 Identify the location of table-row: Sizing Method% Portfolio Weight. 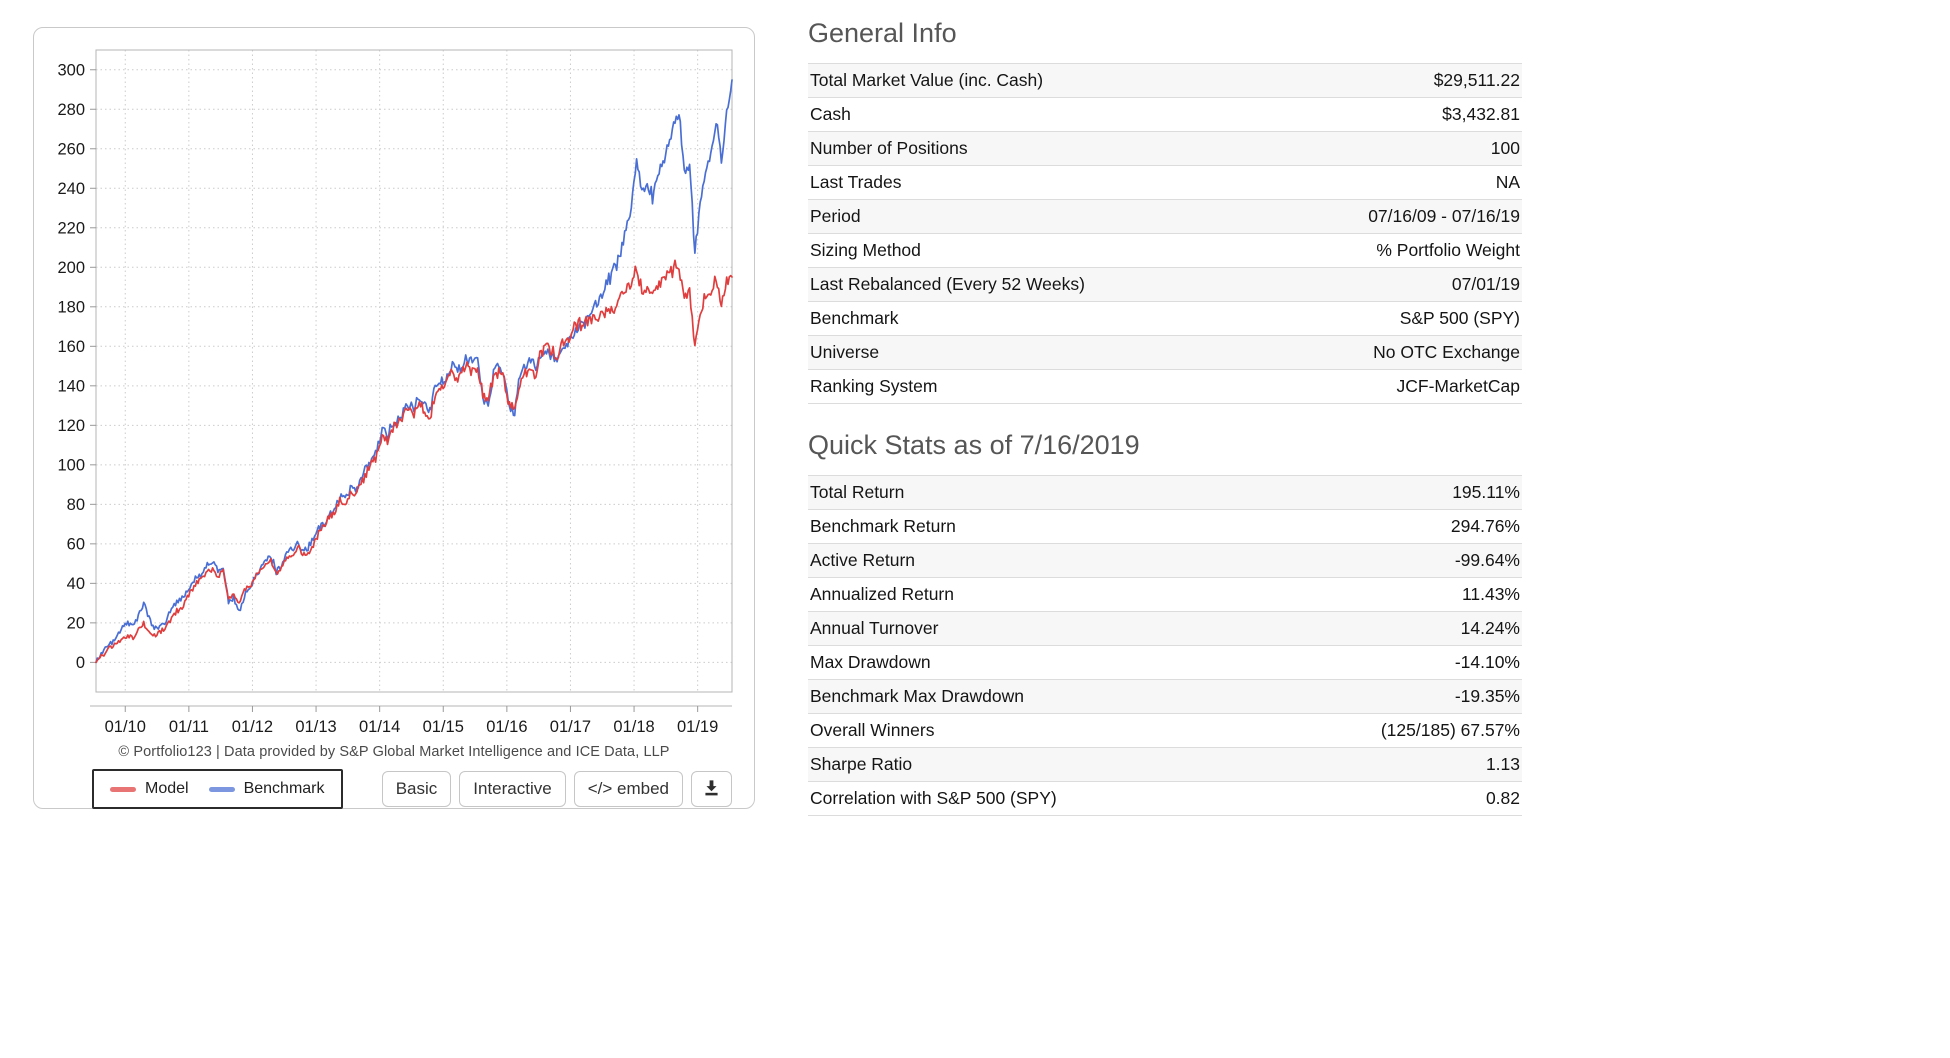
(1165, 251).